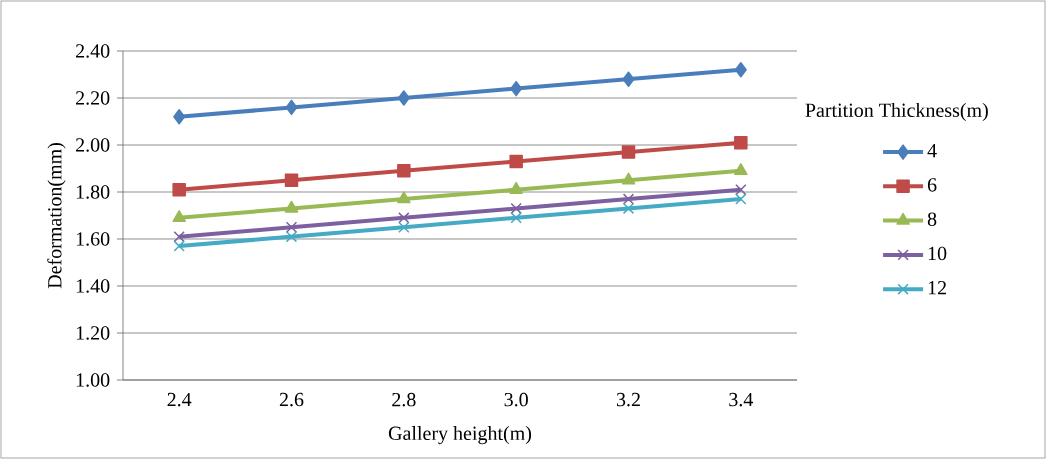  Describe the element at coordinates (56, 216) in the screenshot. I see `y-axis-title: Deformation(mm)` at that location.